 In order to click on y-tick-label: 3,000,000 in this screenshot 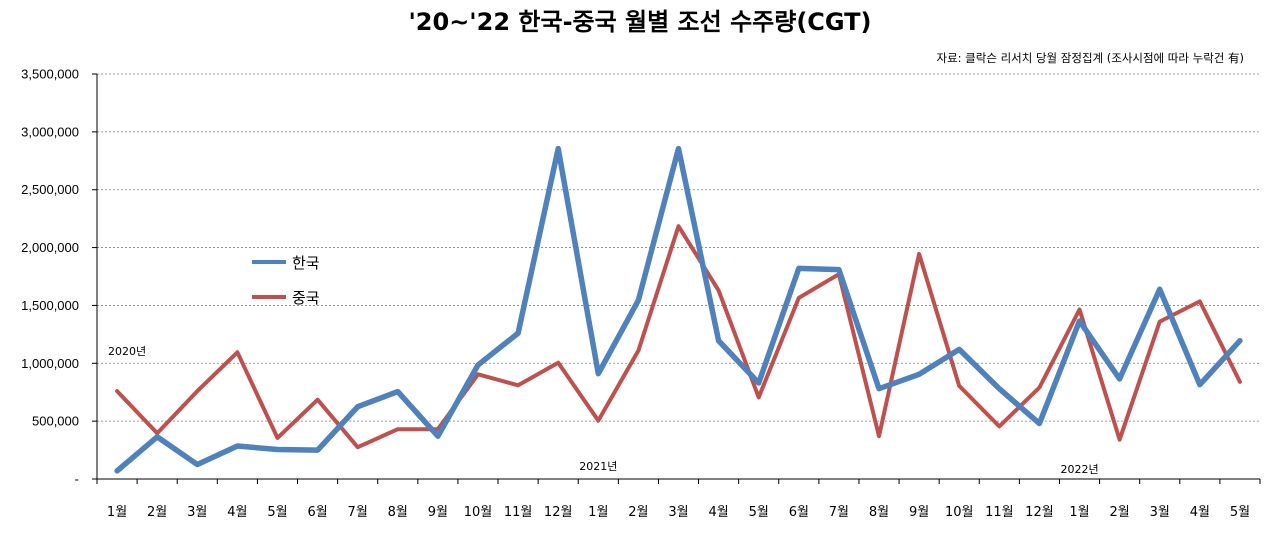, I will do `click(50, 131)`.